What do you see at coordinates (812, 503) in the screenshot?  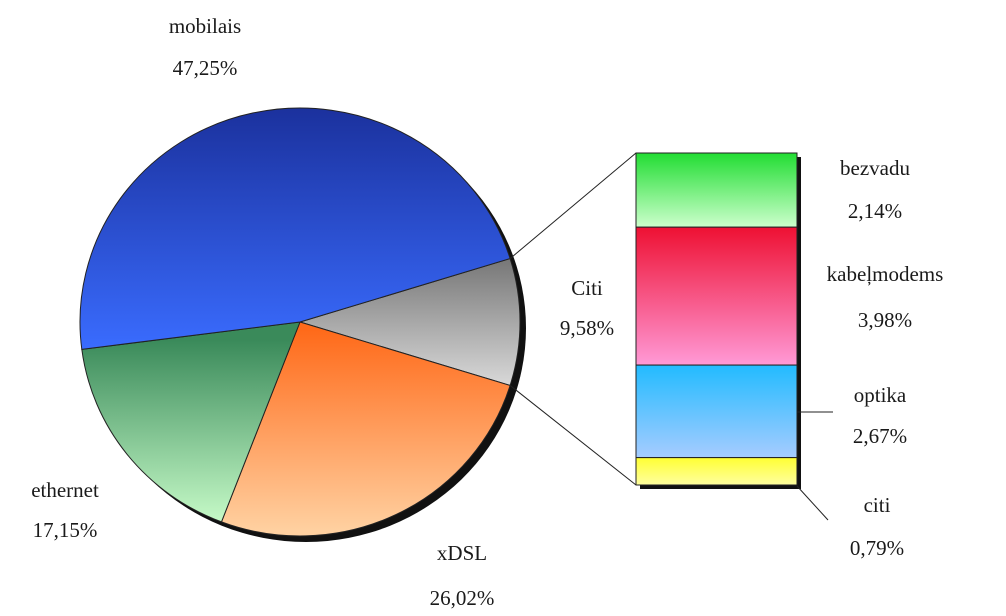 I see `leader-line` at bounding box center [812, 503].